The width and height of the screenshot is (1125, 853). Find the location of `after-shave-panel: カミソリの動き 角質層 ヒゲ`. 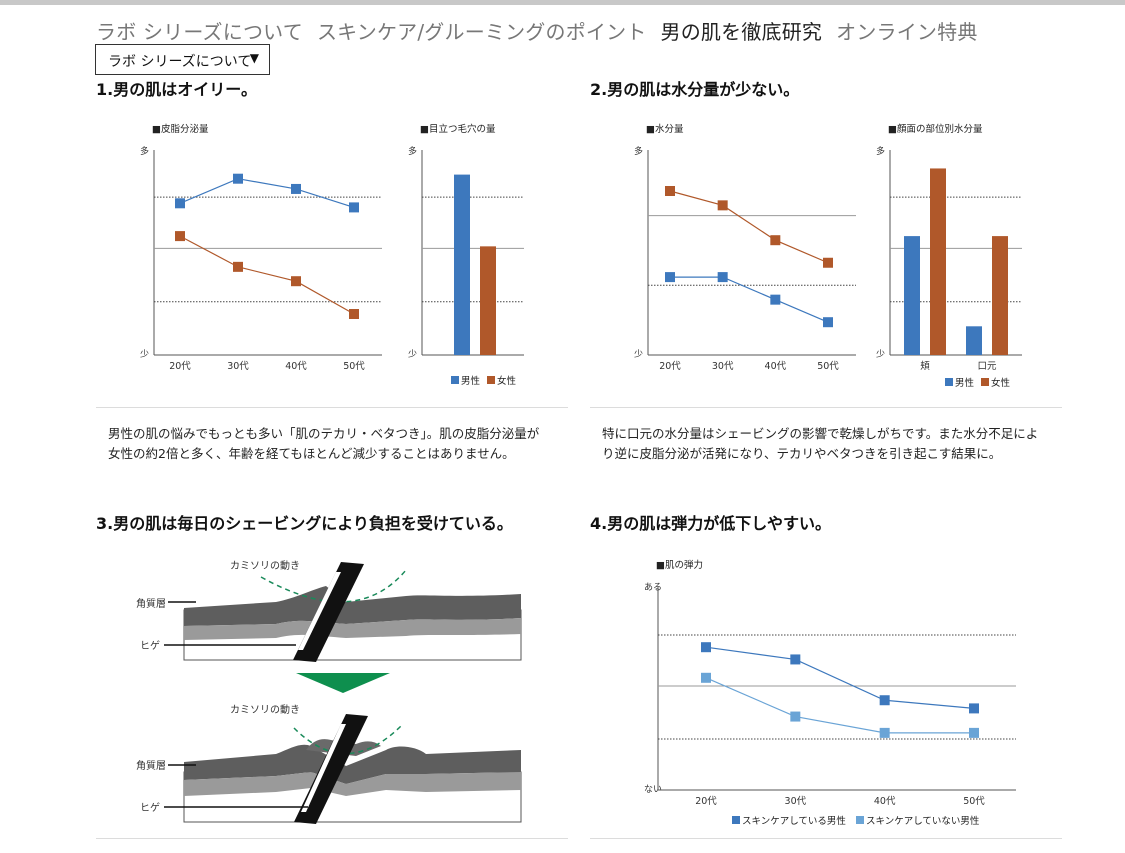

after-shave-panel: カミソリの動き 角質層 ヒゲ is located at coordinates (329, 763).